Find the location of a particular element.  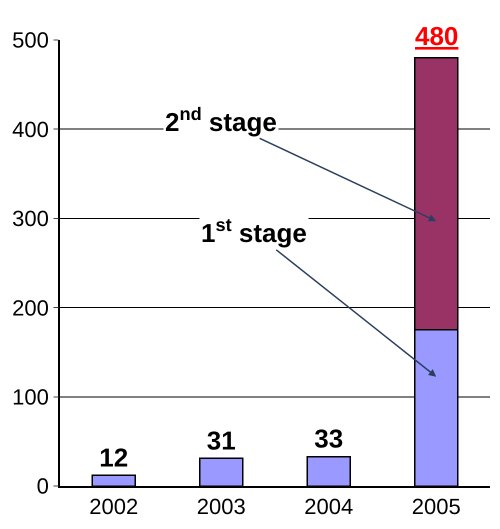

text: 1$^{st}$ stage is located at coordinates (254, 231).